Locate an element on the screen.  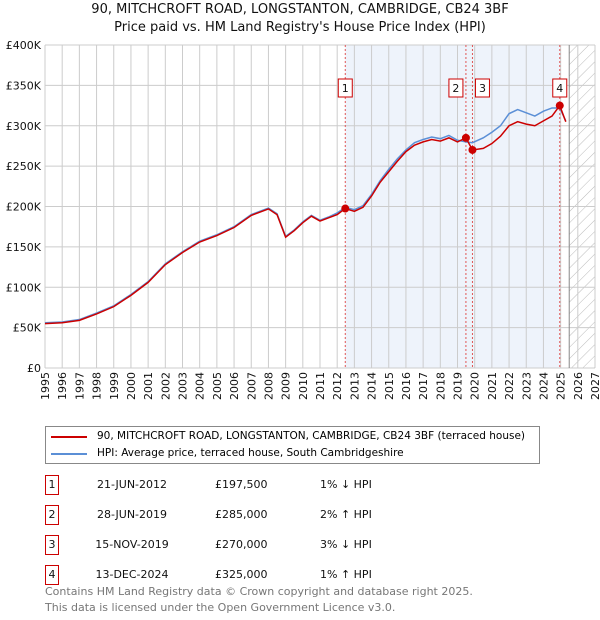
x-tick-label: 2009 is located at coordinates (286, 386).